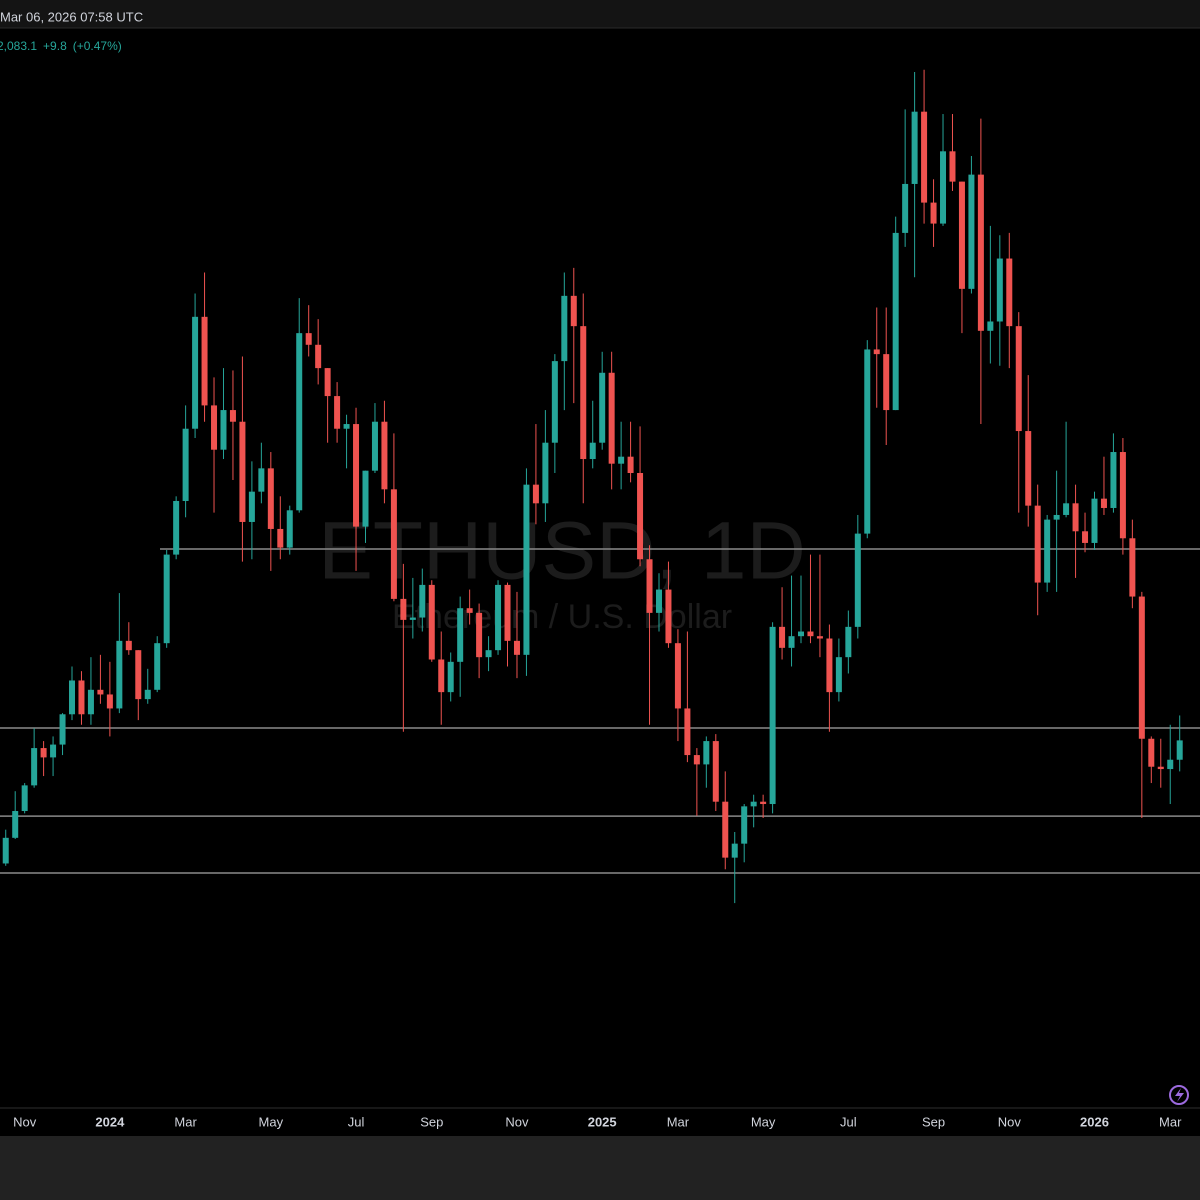  I want to click on bottom-bar, so click(600, 1168).